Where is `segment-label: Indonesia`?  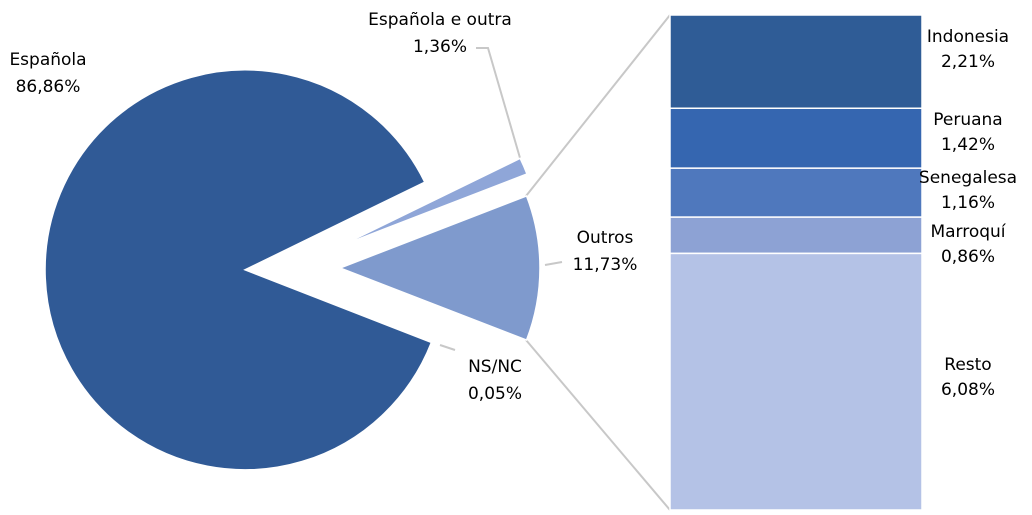
segment-label: Indonesia is located at coordinates (968, 37).